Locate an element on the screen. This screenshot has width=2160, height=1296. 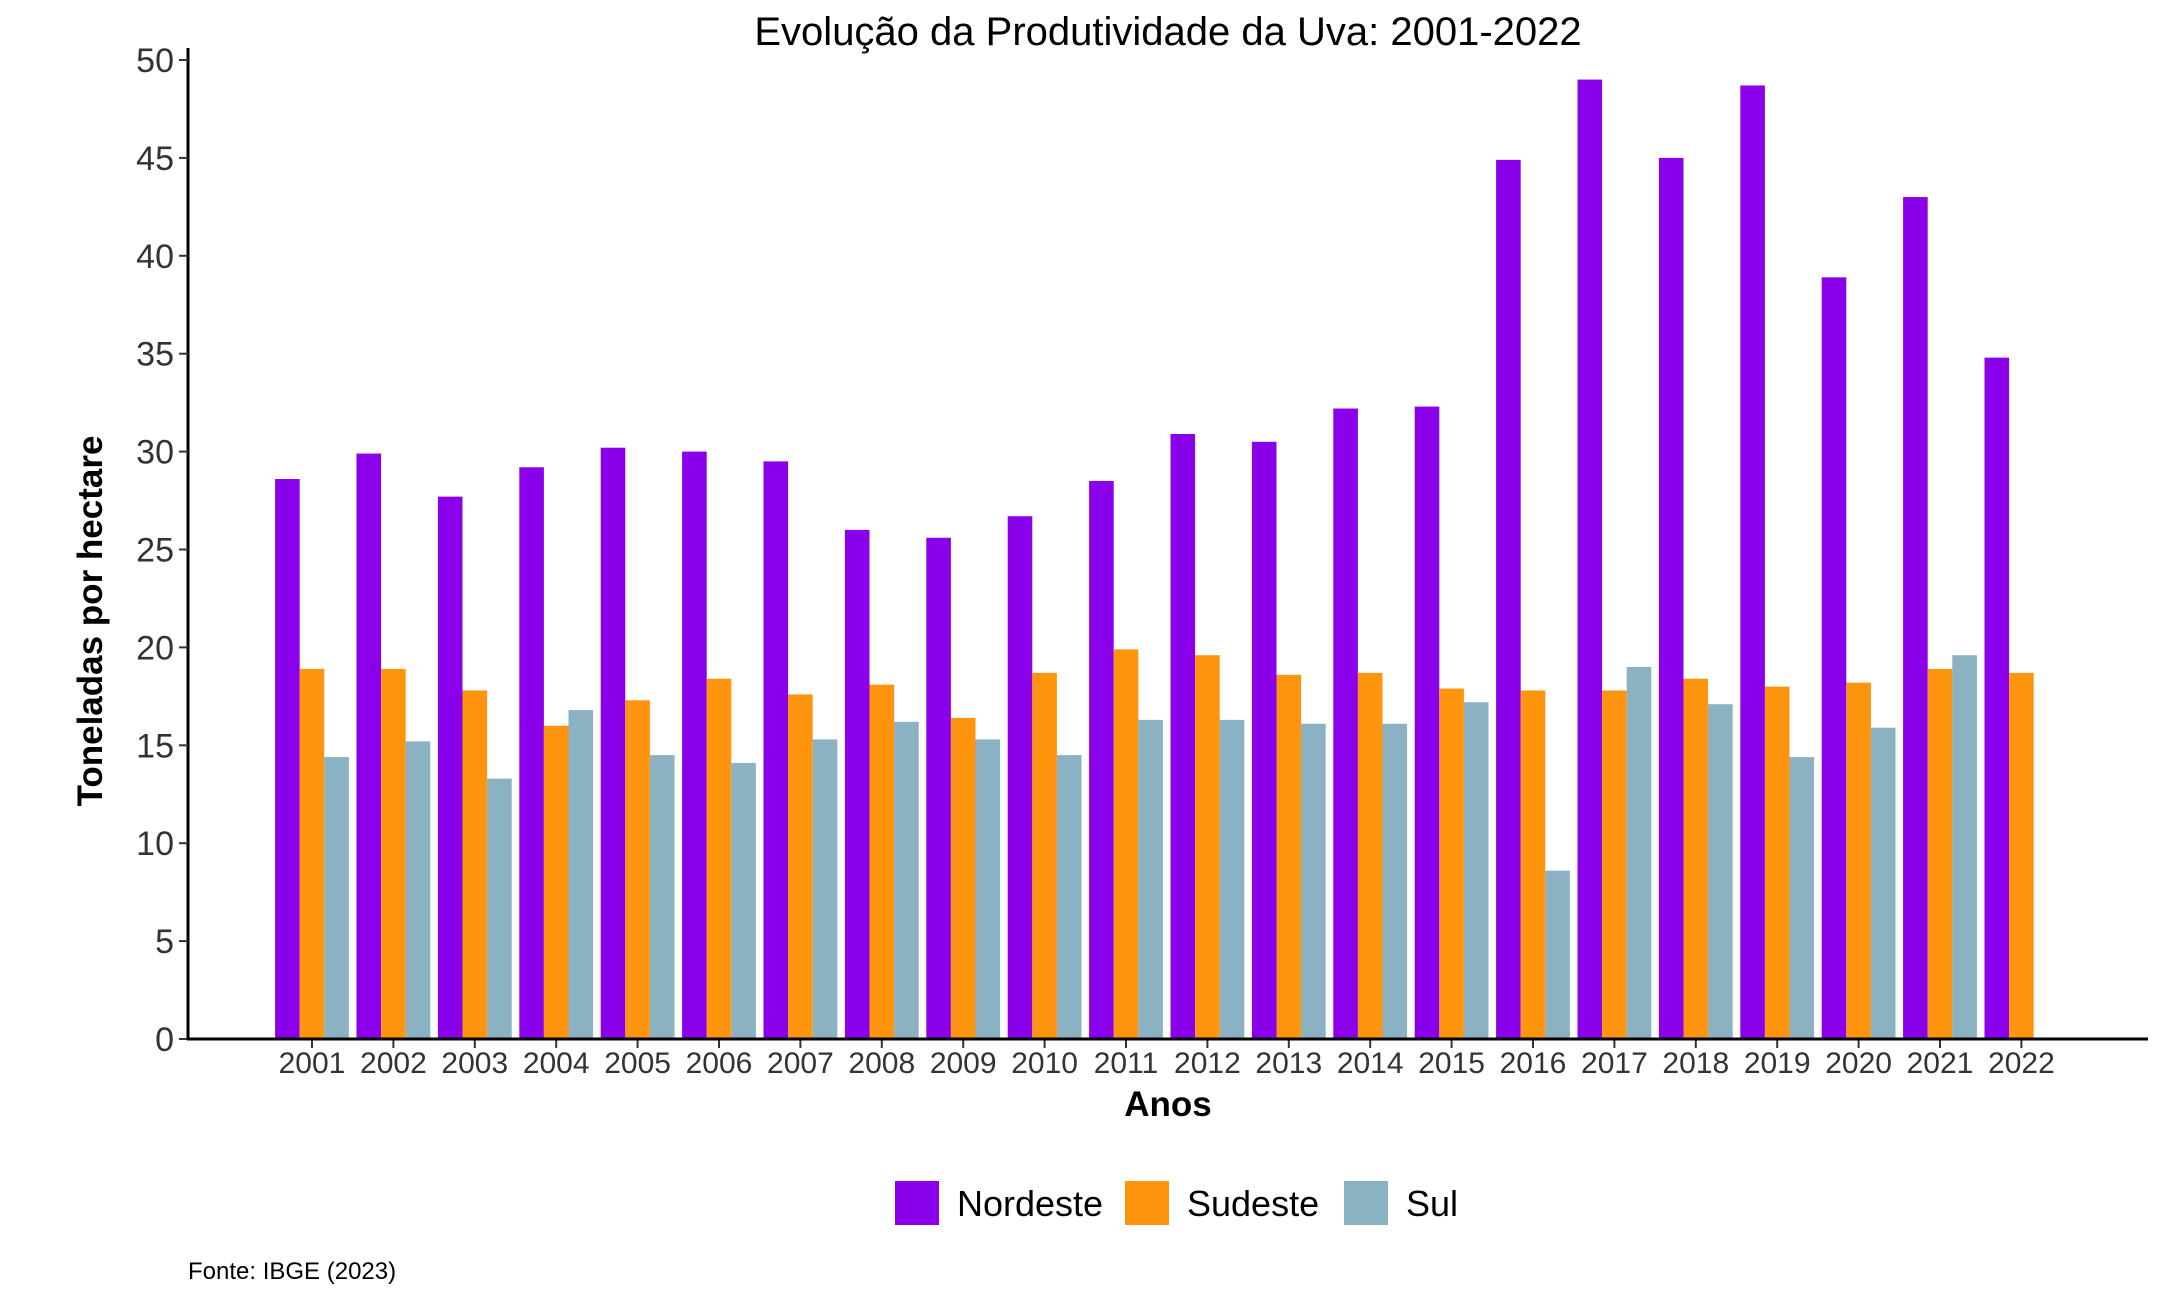
y-tick-label: 45 is located at coordinates (155, 159).